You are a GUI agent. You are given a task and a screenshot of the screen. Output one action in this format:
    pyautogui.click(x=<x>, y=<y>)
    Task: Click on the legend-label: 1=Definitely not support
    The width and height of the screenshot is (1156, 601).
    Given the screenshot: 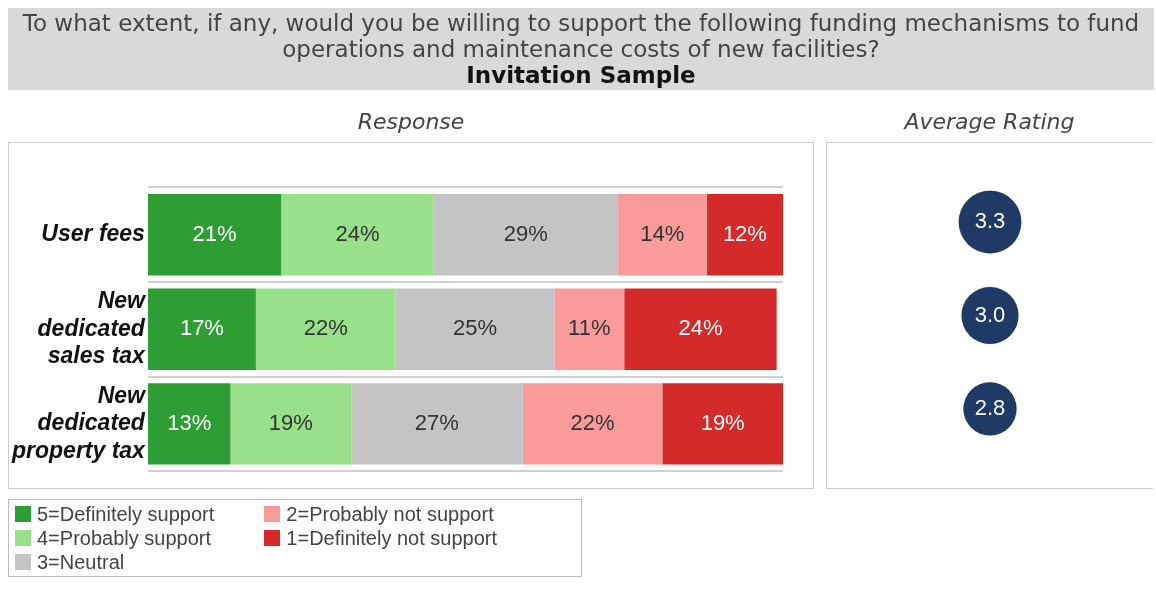 What is the action you would take?
    pyautogui.click(x=391, y=538)
    